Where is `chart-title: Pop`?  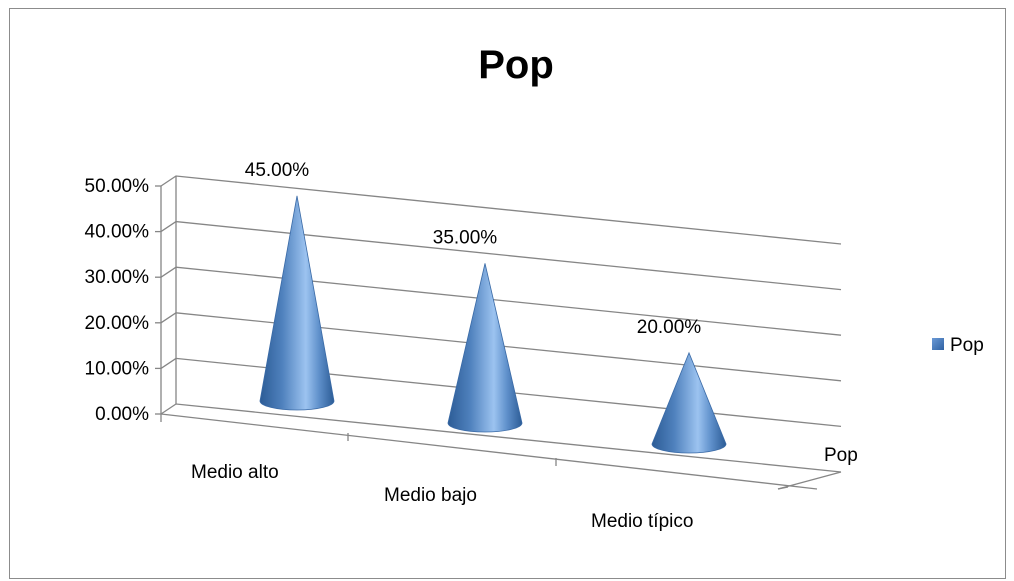
chart-title: Pop is located at coordinates (516, 65).